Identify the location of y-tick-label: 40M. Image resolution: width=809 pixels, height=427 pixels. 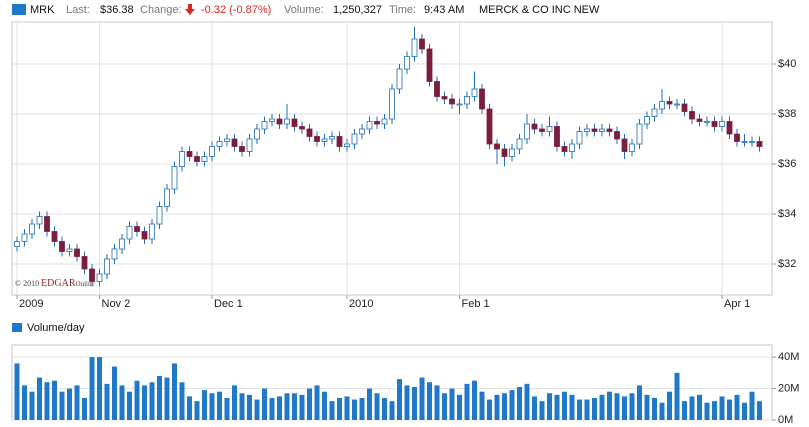
(788, 357).